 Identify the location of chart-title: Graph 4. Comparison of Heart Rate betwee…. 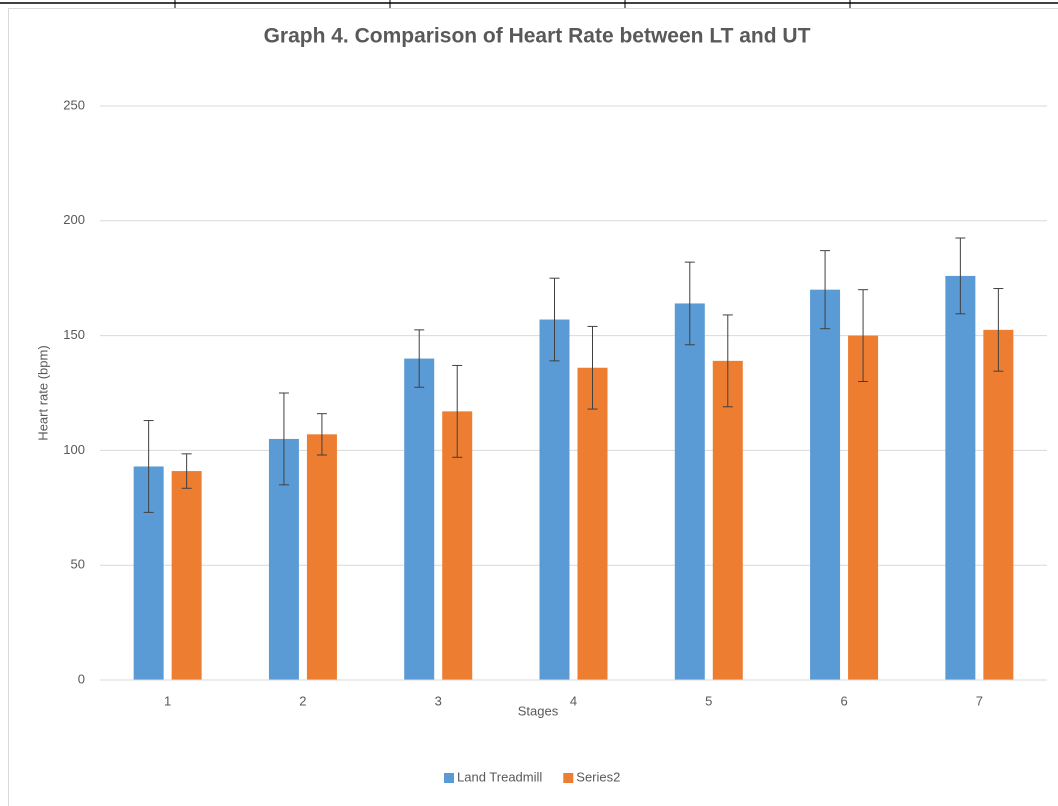
(537, 36).